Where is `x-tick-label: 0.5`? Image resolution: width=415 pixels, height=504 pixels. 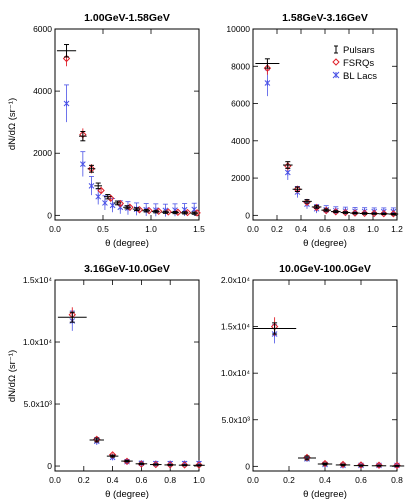
x-tick-label: 0.5 is located at coordinates (103, 229).